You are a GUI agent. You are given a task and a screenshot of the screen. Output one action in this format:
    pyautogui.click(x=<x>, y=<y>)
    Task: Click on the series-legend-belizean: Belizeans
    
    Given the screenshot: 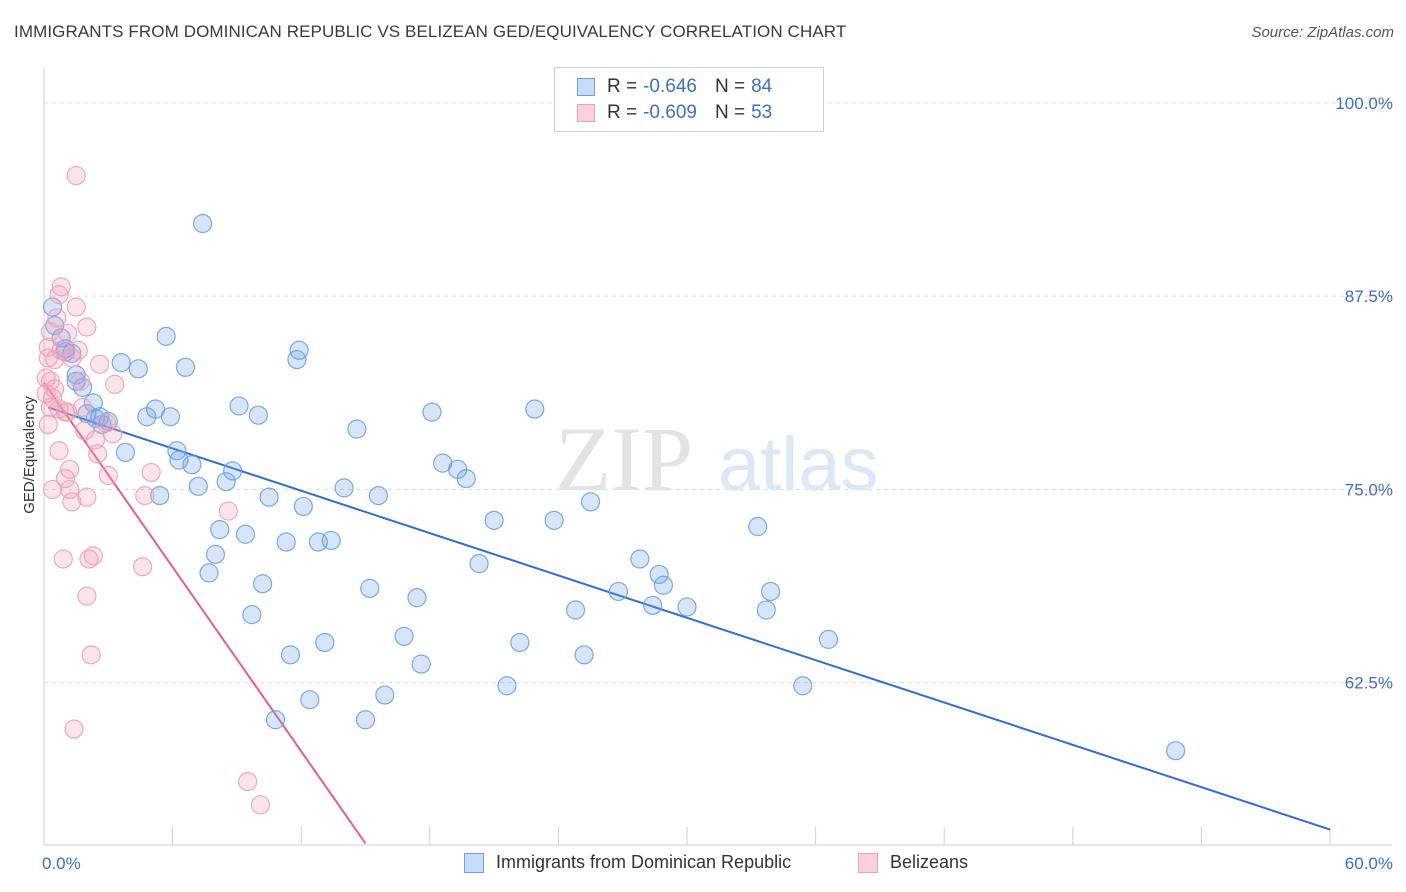 What is the action you would take?
    pyautogui.click(x=913, y=862)
    